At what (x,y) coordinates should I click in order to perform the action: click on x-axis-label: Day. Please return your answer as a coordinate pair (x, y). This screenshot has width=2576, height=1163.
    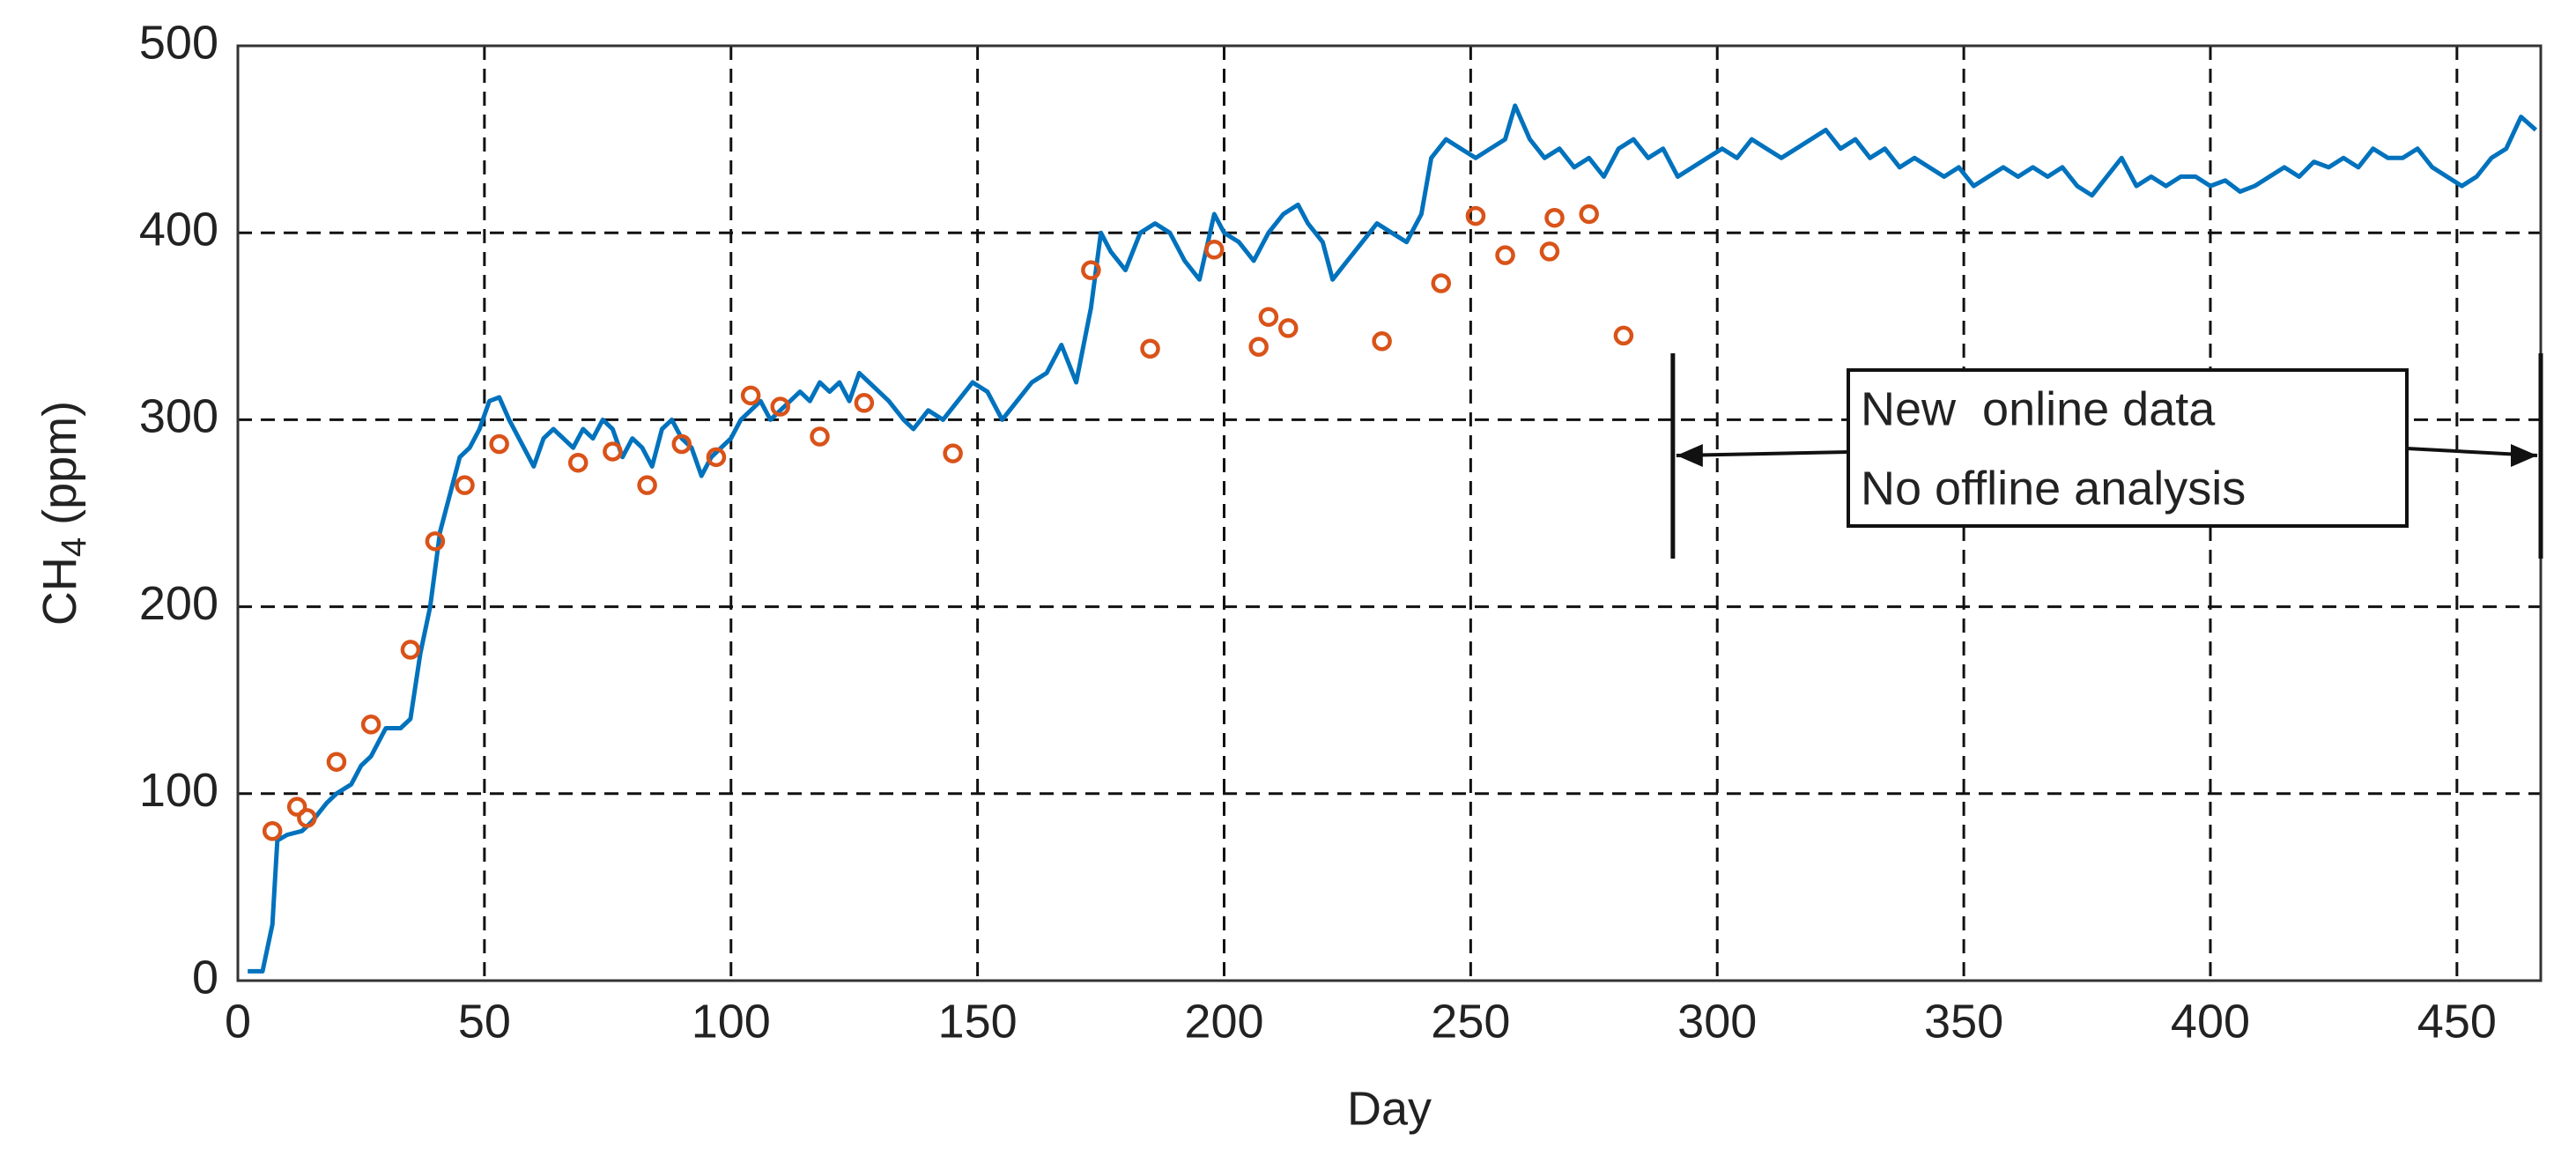
    Looking at the image, I should click on (1390, 1108).